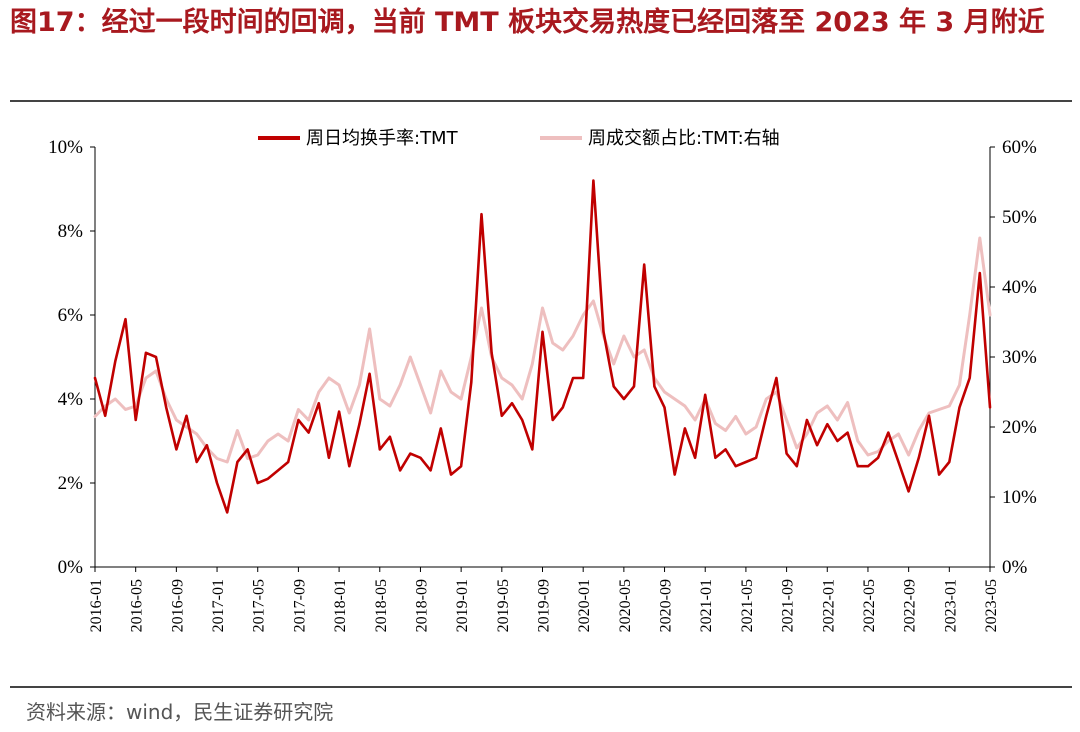 The height and width of the screenshot is (732, 1080). I want to click on right-tick-label: 20%, so click(1019, 427).